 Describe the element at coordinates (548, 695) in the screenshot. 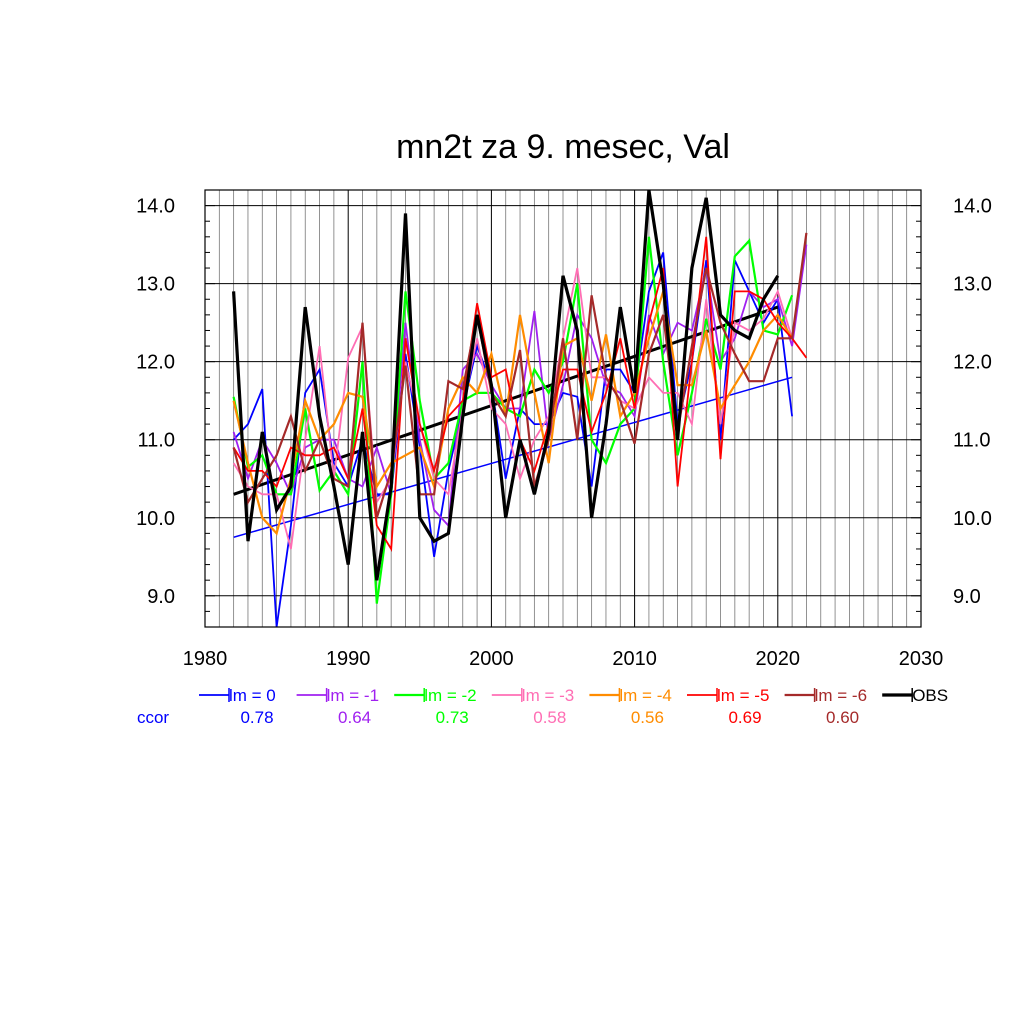

I see `legend-entry-label: lm = -3` at that location.